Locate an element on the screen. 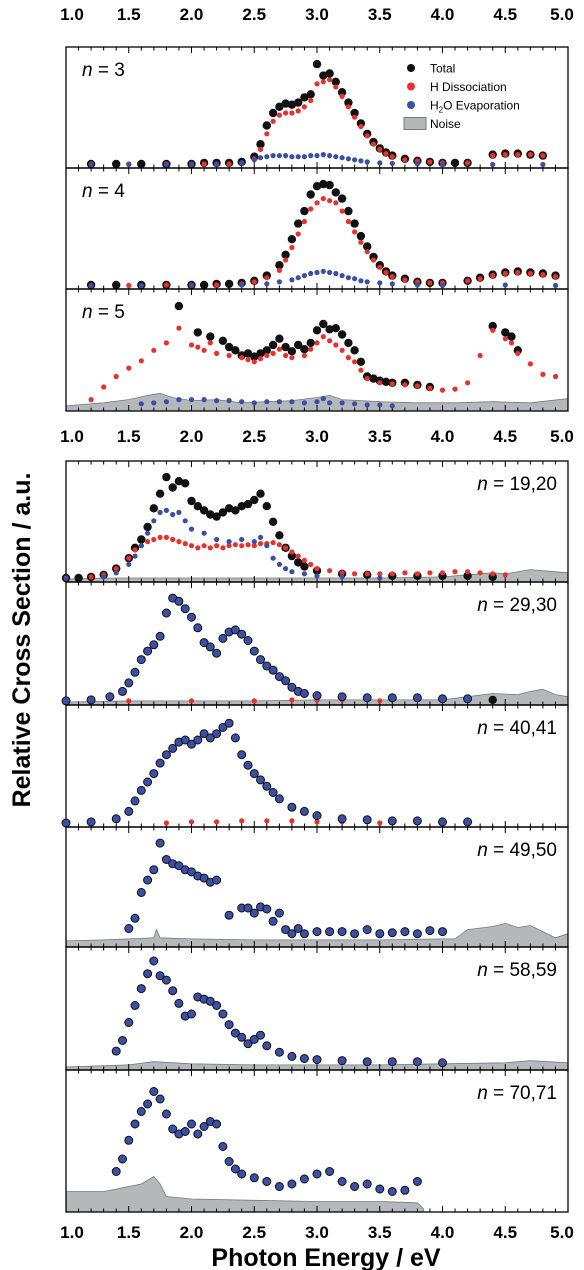 This screenshot has width=584, height=1270. mid-tick-label: 4.0 is located at coordinates (443, 436).